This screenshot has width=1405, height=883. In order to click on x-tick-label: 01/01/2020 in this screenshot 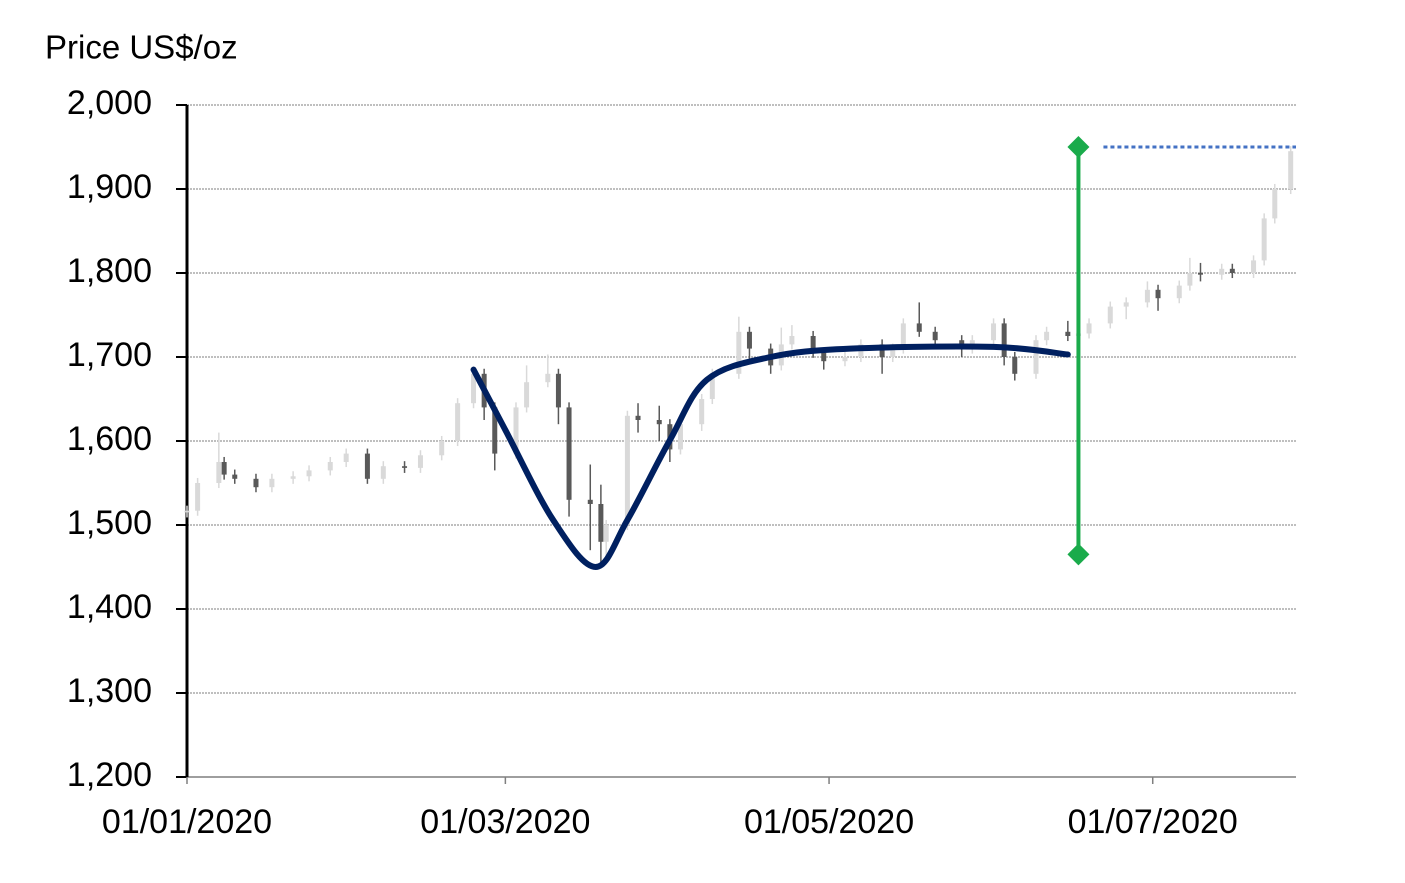, I will do `click(187, 822)`.